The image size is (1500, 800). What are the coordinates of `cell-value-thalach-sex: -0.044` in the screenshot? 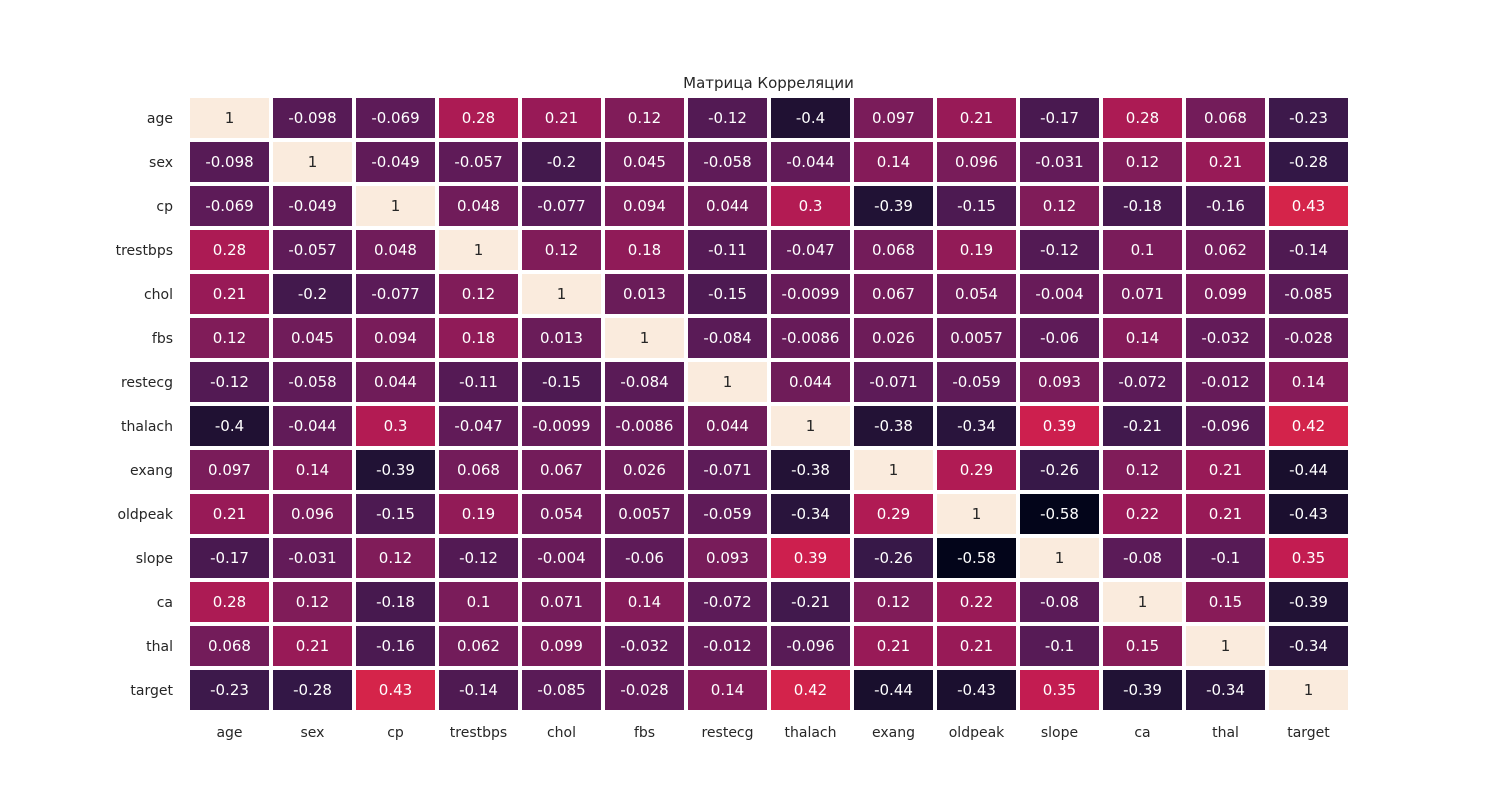 It's located at (312, 426).